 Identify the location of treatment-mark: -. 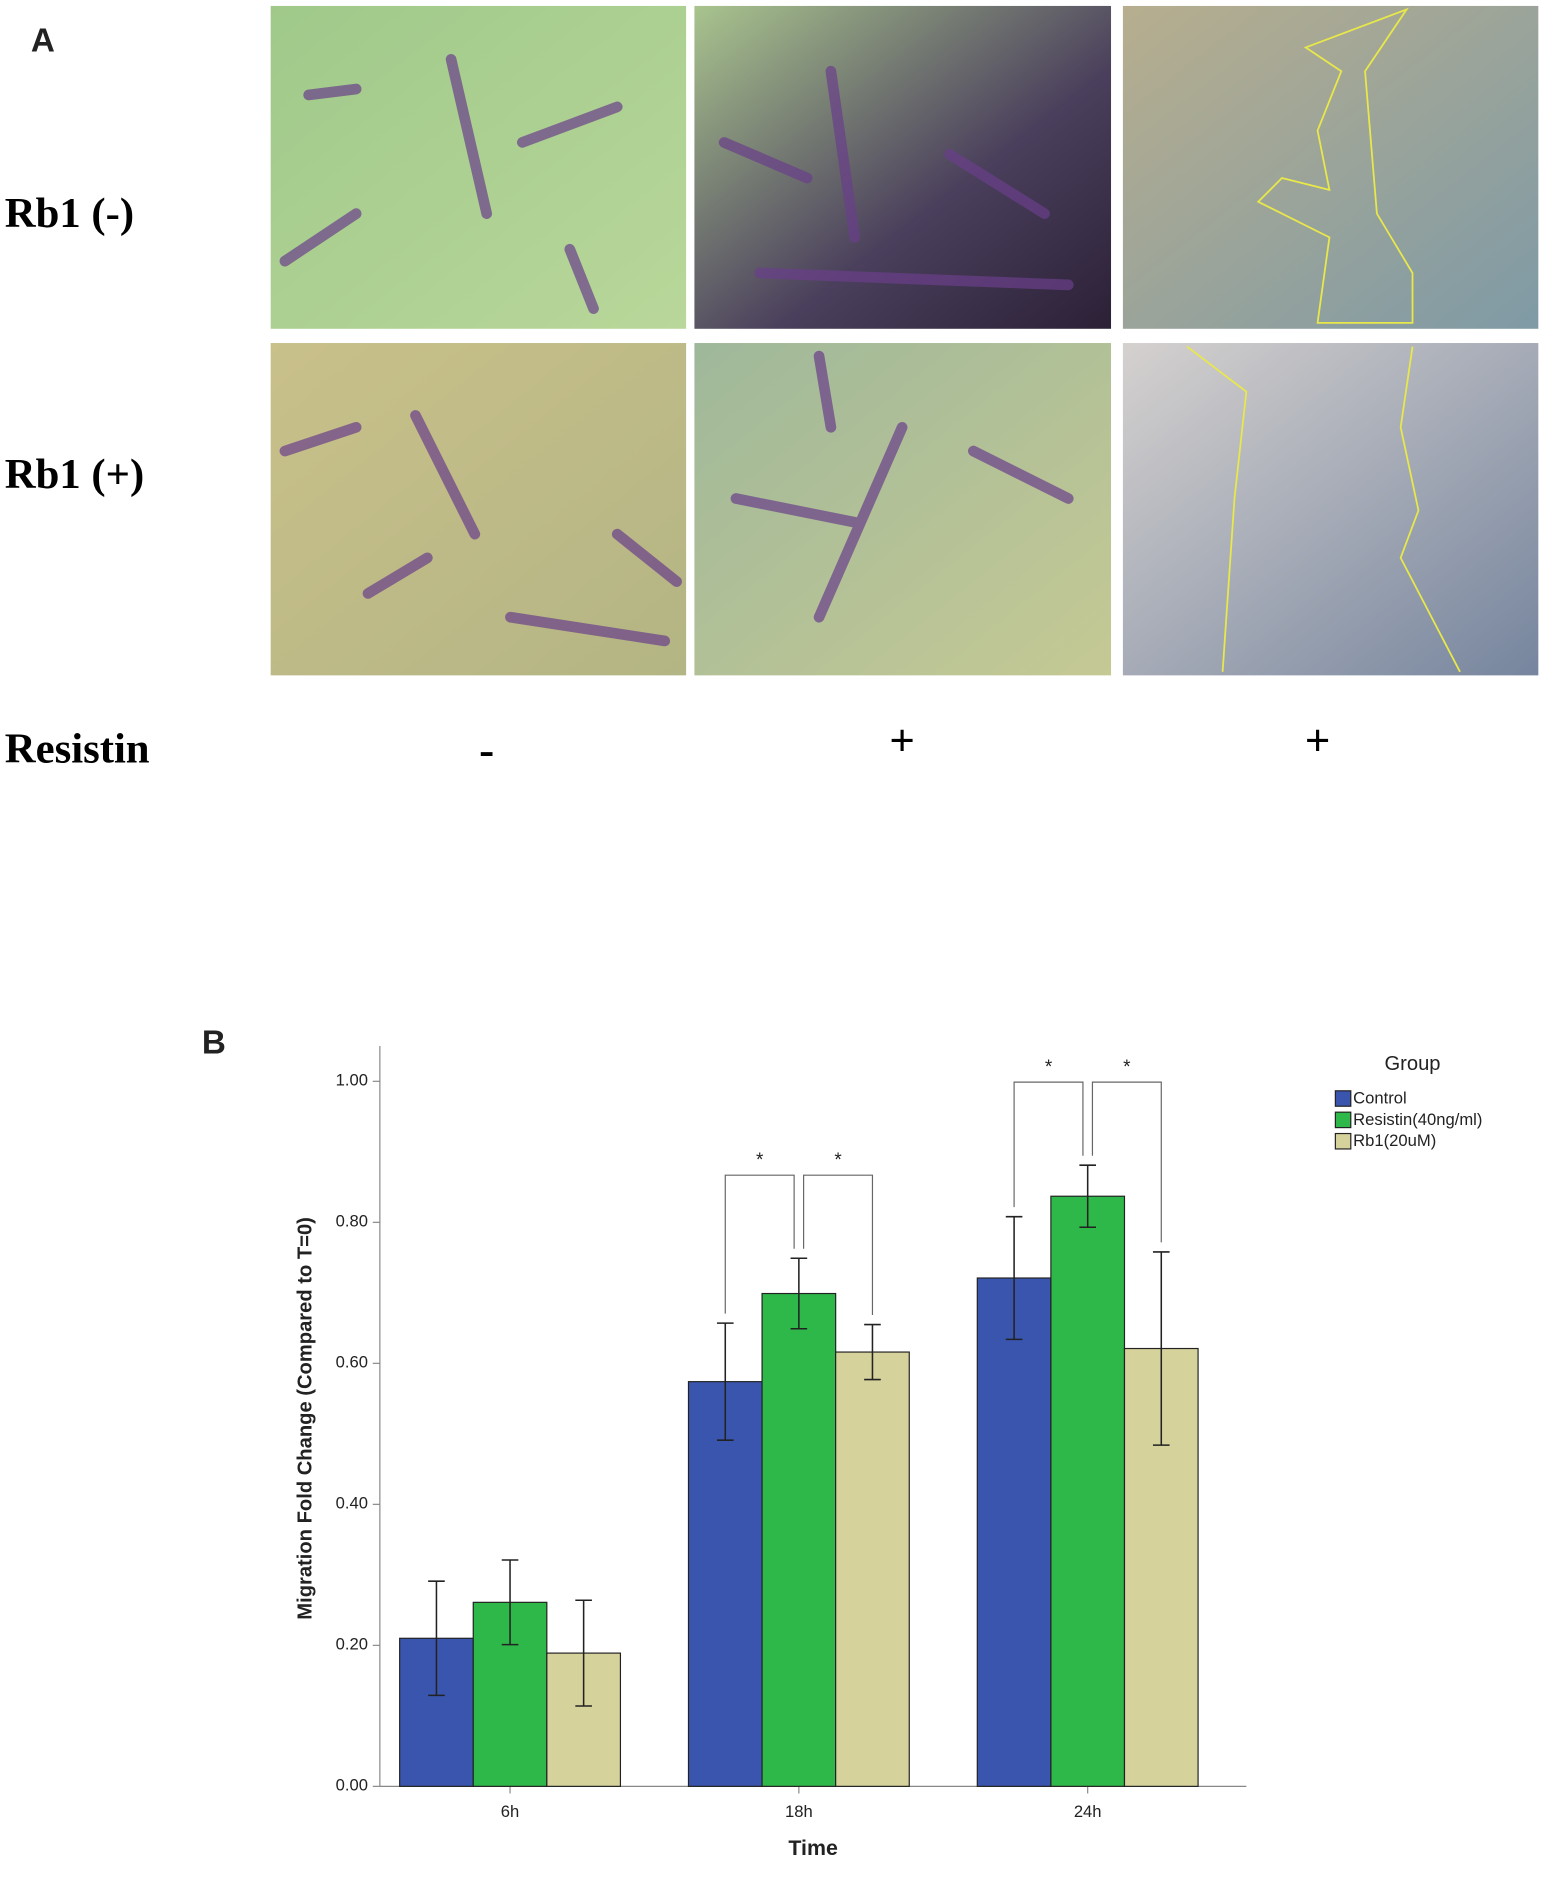
(486, 750).